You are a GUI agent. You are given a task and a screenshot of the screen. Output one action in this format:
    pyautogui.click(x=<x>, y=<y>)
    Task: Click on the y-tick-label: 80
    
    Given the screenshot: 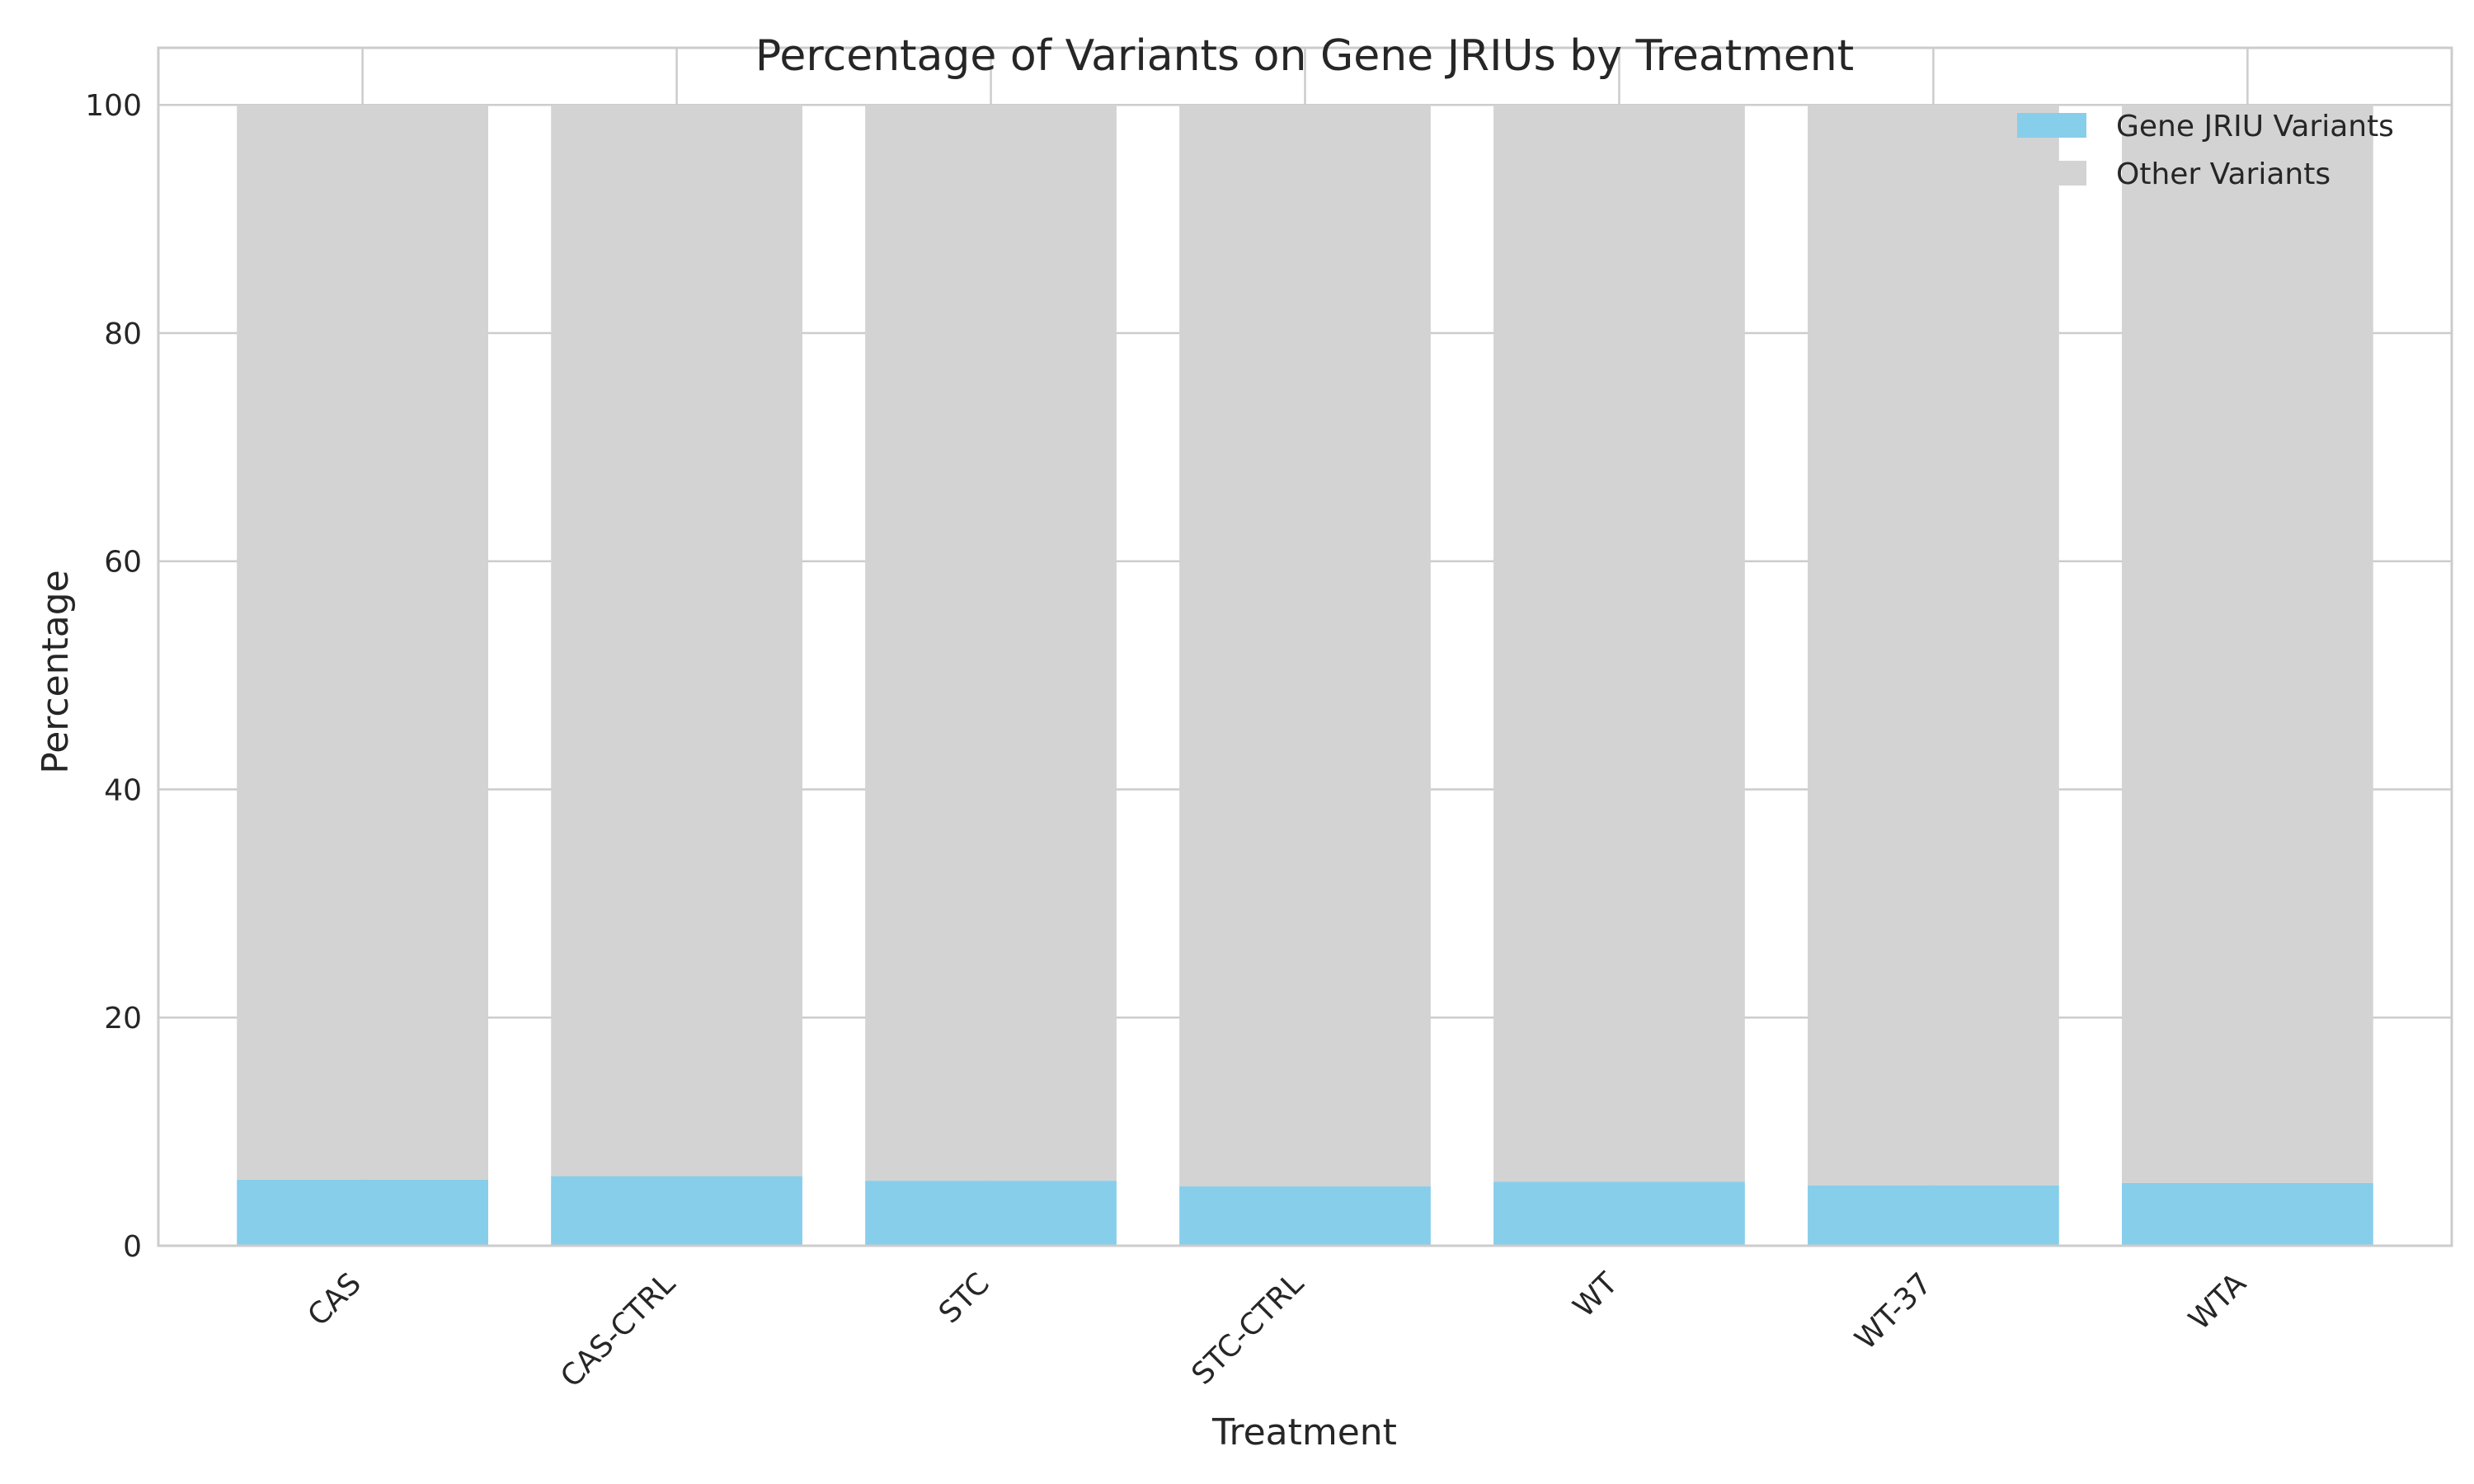 What is the action you would take?
    pyautogui.click(x=123, y=334)
    